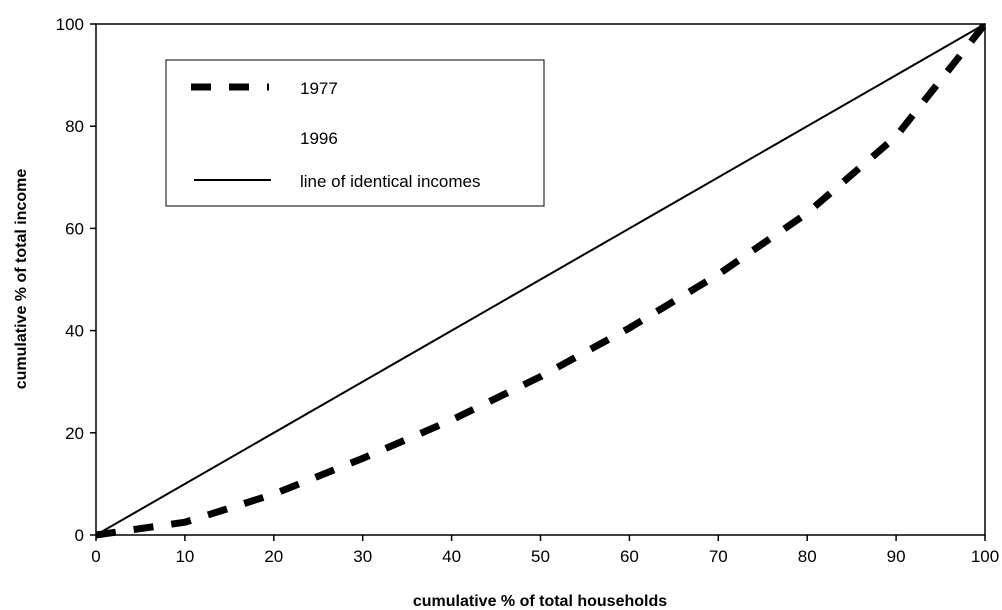 The height and width of the screenshot is (610, 1002). I want to click on x-tick-label: 50, so click(540, 556).